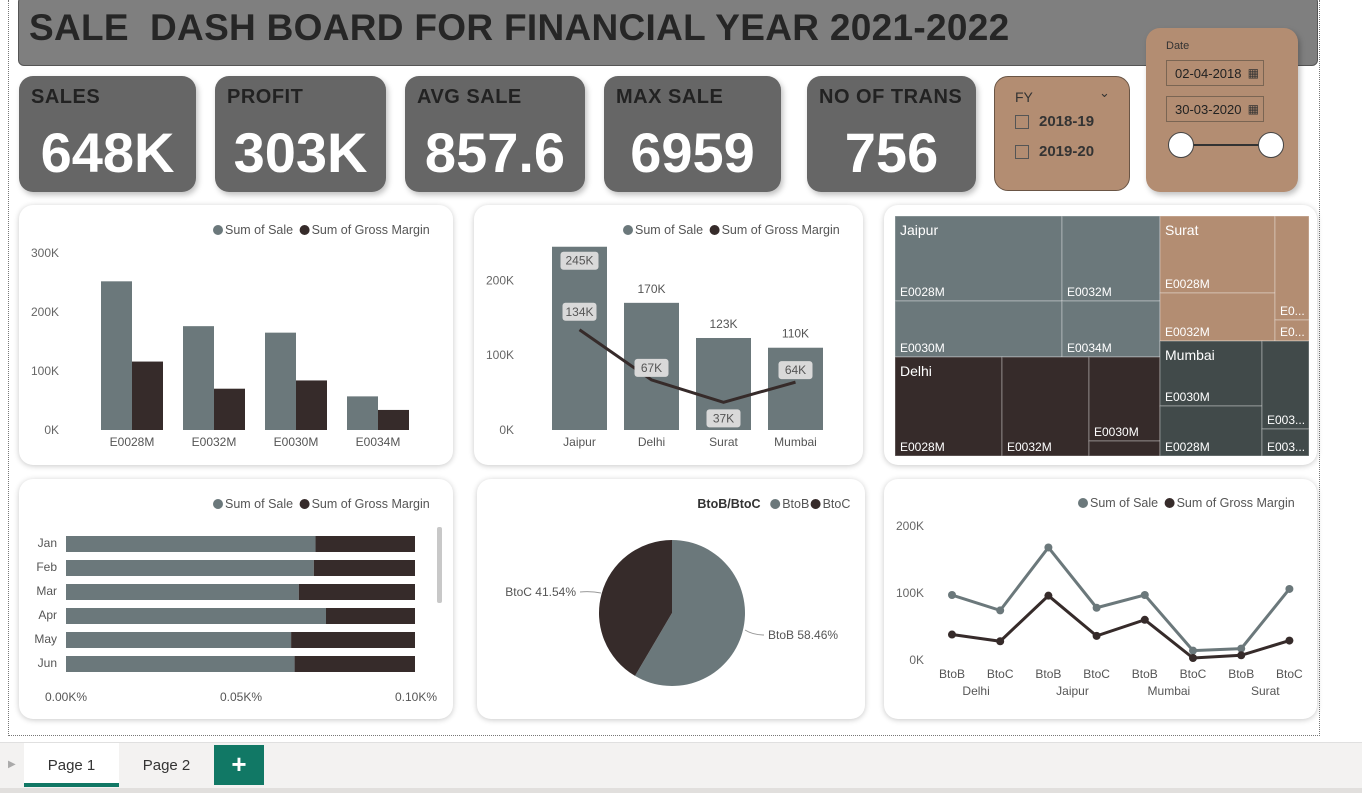 The width and height of the screenshot is (1362, 793). What do you see at coordinates (1215, 73) in the screenshot?
I see `start-date-input: 02-04-2018 ▦` at bounding box center [1215, 73].